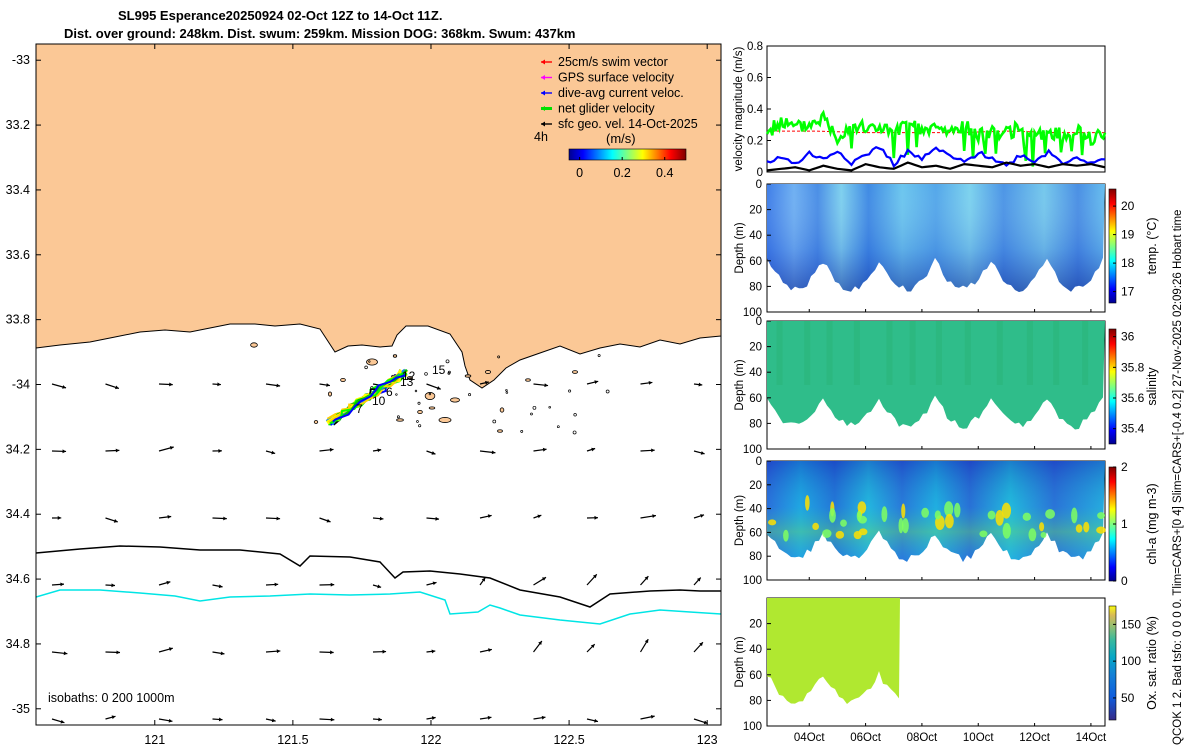 This screenshot has height=750, width=1200. I want to click on map-y-tick-label: 33.4, so click(18, 190).